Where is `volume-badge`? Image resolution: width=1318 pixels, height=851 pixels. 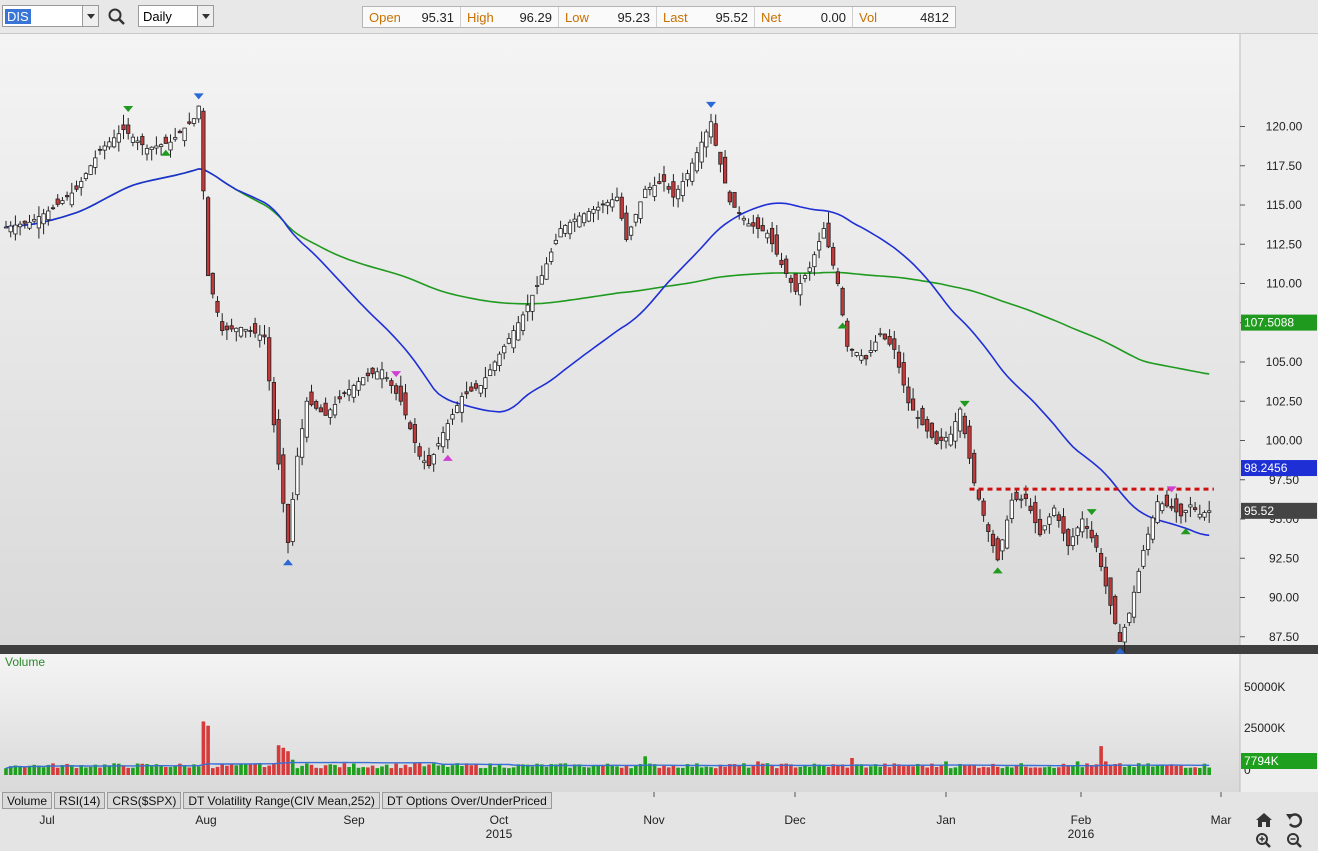
volume-badge is located at coordinates (1279, 761).